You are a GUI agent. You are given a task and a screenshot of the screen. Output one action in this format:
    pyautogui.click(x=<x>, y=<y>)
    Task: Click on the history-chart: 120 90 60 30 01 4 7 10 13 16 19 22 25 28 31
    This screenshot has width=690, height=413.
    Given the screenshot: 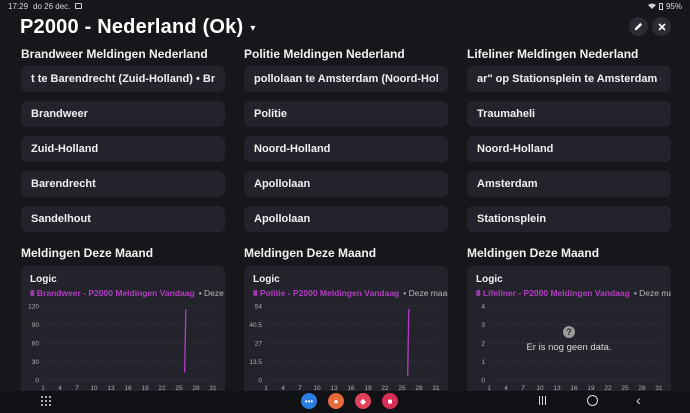 What is the action you would take?
    pyautogui.click(x=122, y=348)
    